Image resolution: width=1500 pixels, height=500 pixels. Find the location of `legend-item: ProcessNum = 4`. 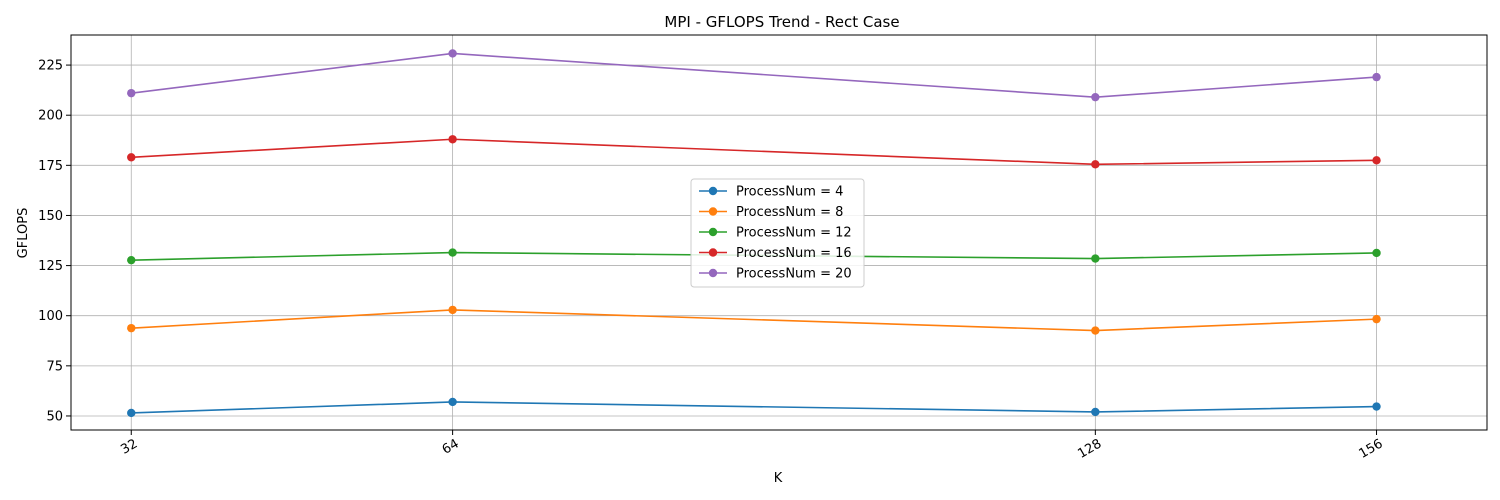

legend-item: ProcessNum = 4 is located at coordinates (771, 192).